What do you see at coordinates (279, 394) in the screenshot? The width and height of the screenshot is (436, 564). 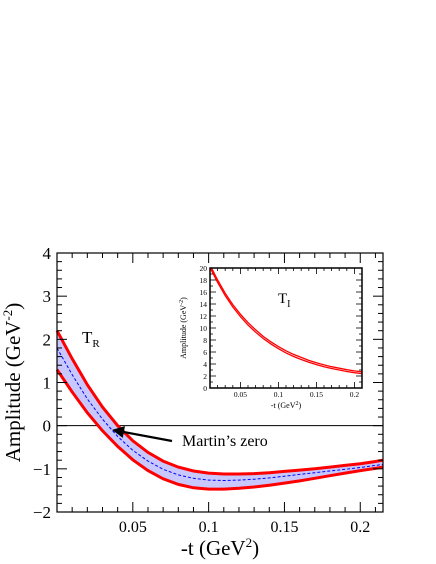 I see `inset-x-tick-label: 0.1` at bounding box center [279, 394].